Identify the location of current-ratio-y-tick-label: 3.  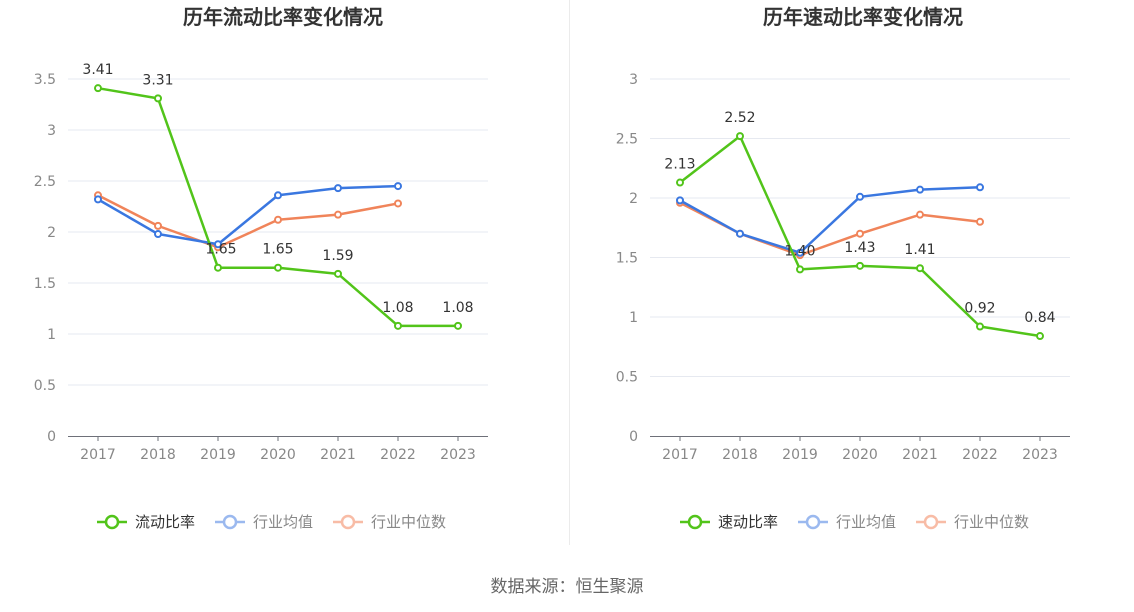
(51, 131).